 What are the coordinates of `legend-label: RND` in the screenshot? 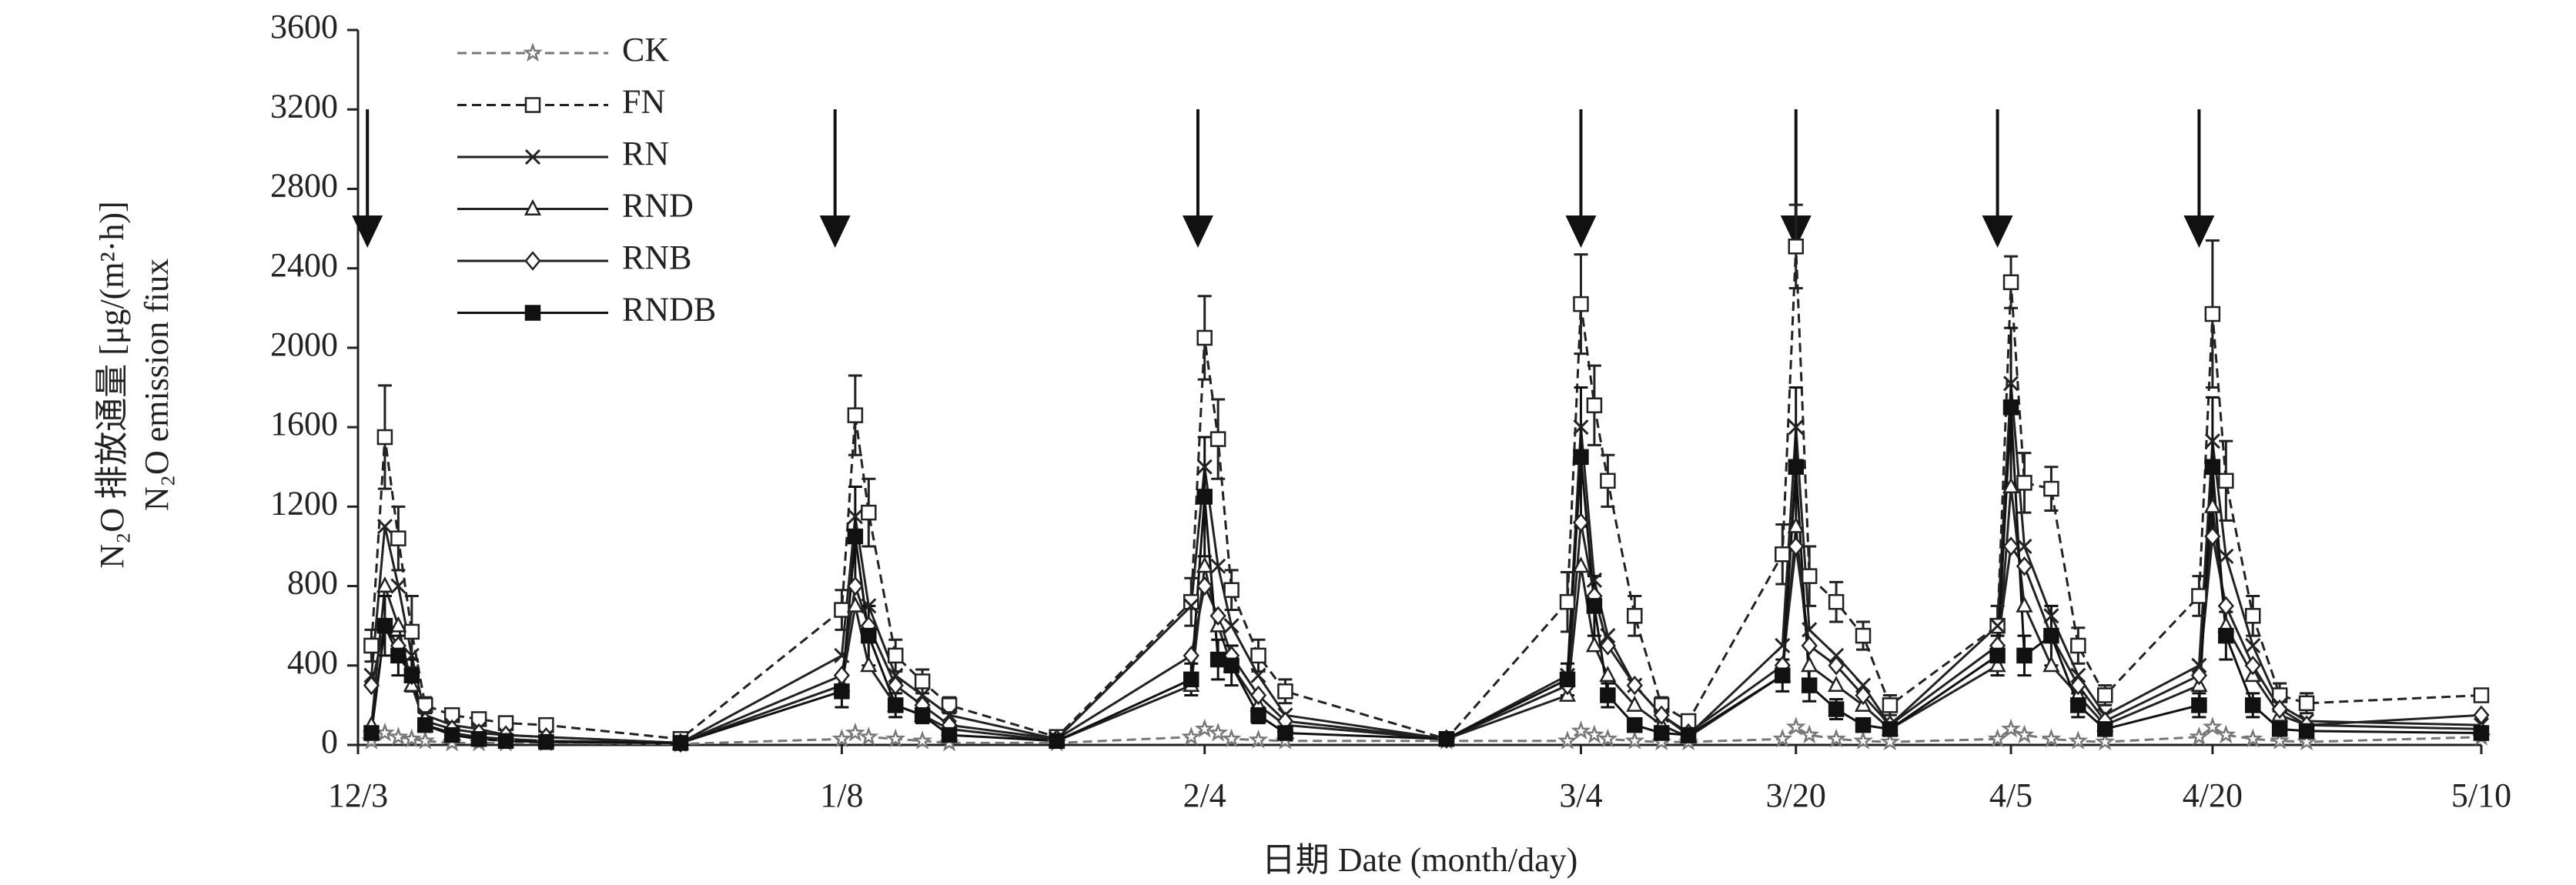 It's located at (658, 206).